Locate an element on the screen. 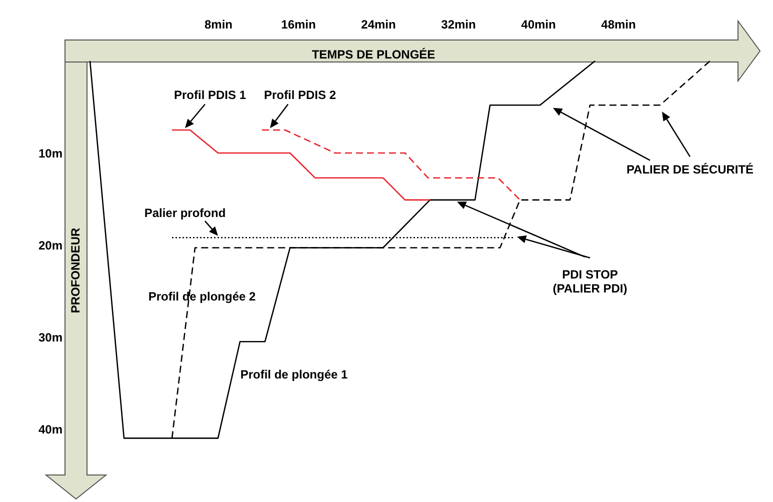  y-tick-label: 10m is located at coordinates (50, 153).